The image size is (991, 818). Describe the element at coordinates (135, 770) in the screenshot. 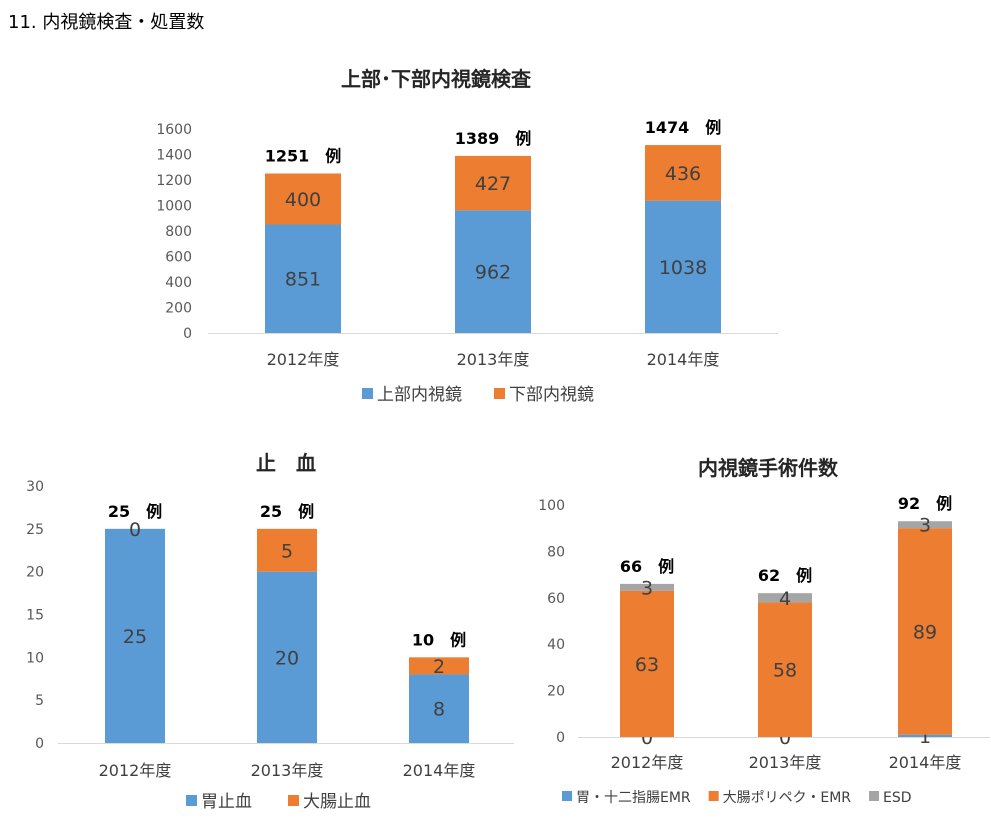

I see `hemostasis-category-0: 2012年度` at that location.